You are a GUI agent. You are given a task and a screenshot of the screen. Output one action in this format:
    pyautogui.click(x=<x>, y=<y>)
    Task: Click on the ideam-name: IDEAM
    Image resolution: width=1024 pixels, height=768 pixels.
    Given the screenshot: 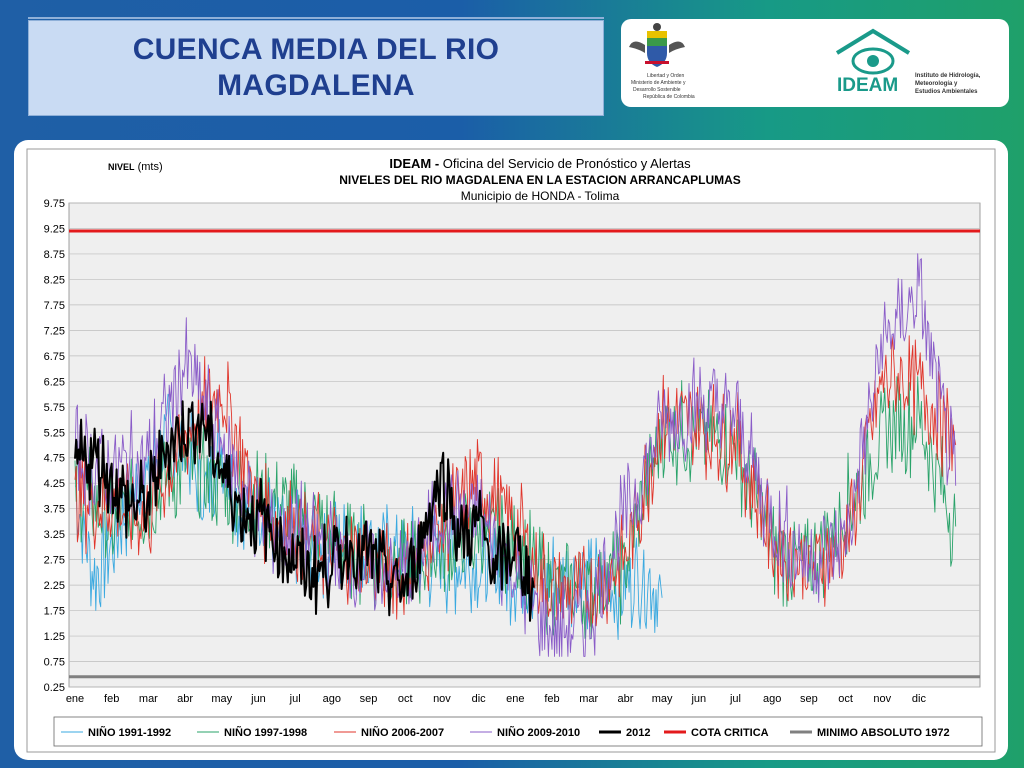 What is the action you would take?
    pyautogui.click(x=867, y=85)
    